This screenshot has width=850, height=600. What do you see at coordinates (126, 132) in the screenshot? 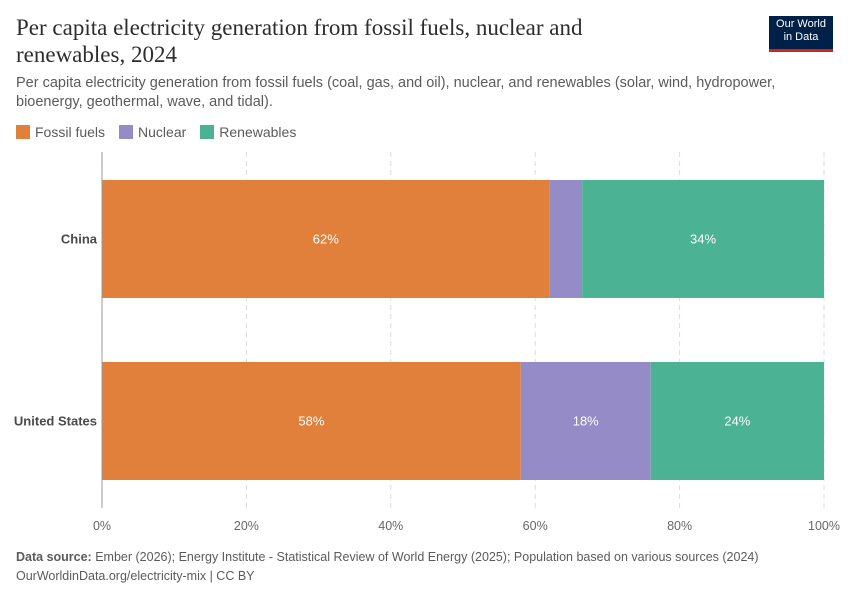
I see `legend-swatch-nuclear` at bounding box center [126, 132].